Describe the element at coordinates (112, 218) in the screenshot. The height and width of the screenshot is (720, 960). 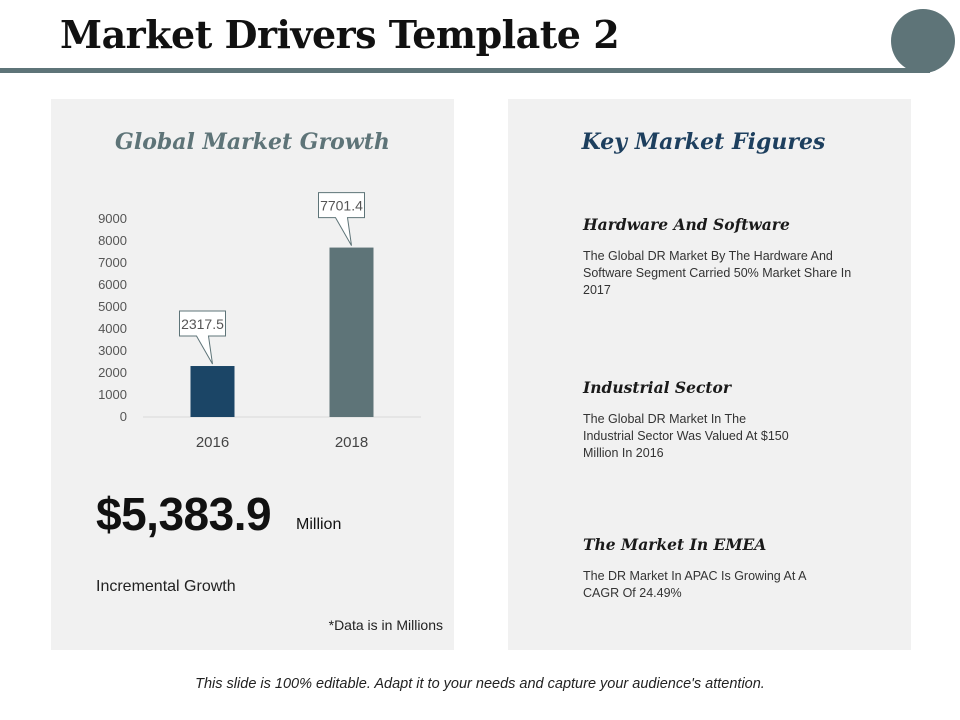
I see `y-tick-label: 9000` at that location.